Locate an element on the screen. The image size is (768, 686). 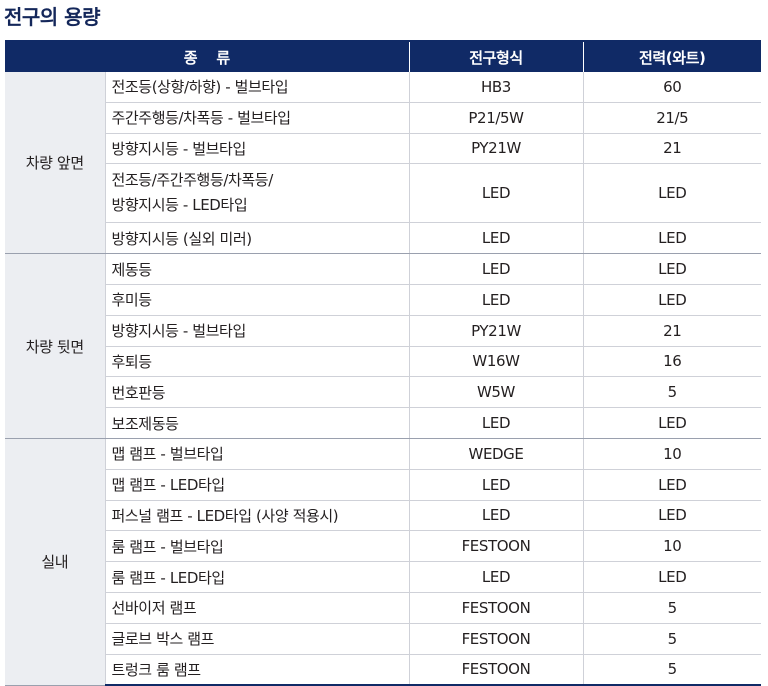
row-type: 주간주행등/차폭등 - 벌브타입 is located at coordinates (256, 118).